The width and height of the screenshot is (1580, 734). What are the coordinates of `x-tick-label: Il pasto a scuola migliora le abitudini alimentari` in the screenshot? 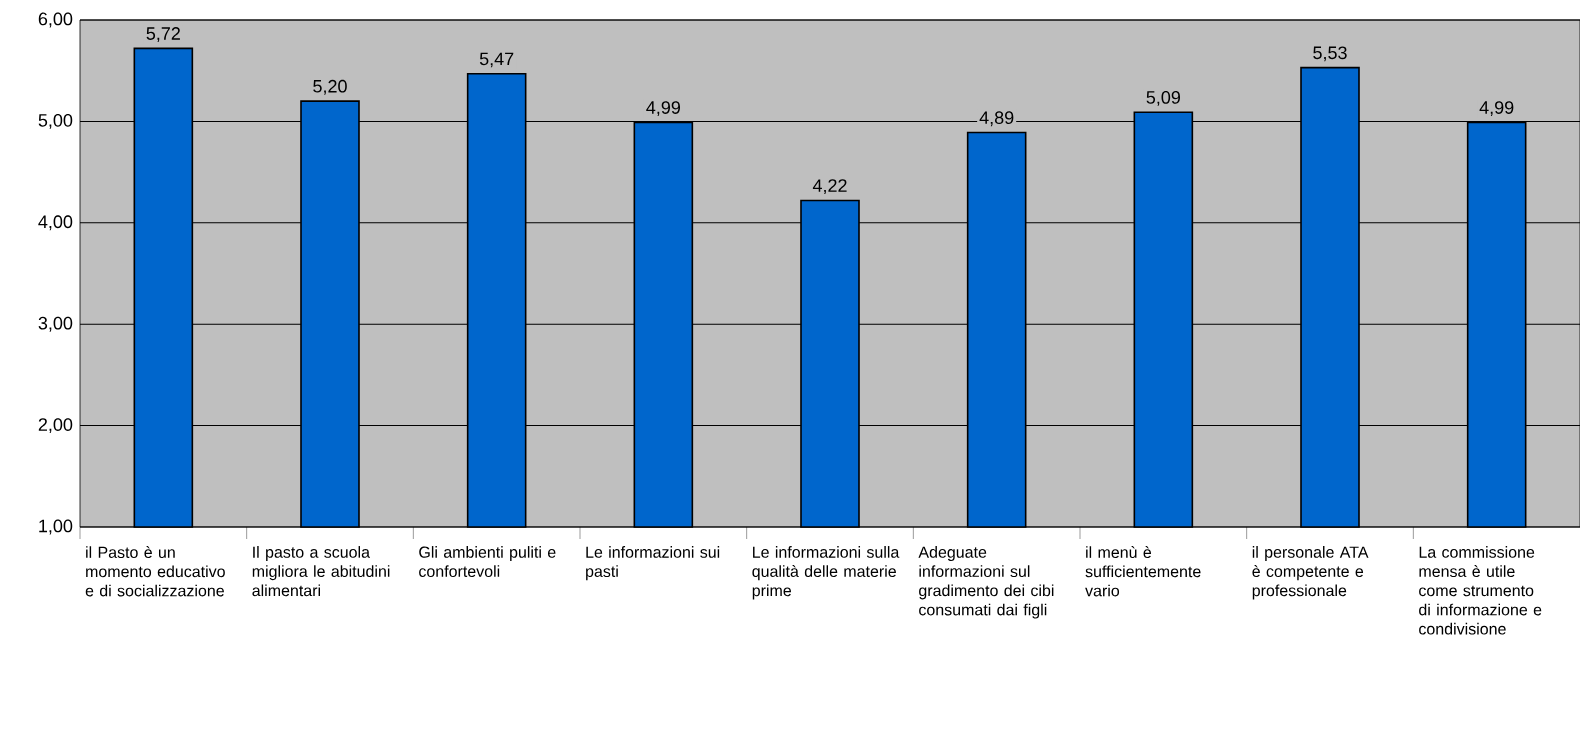 It's located at (321, 571).